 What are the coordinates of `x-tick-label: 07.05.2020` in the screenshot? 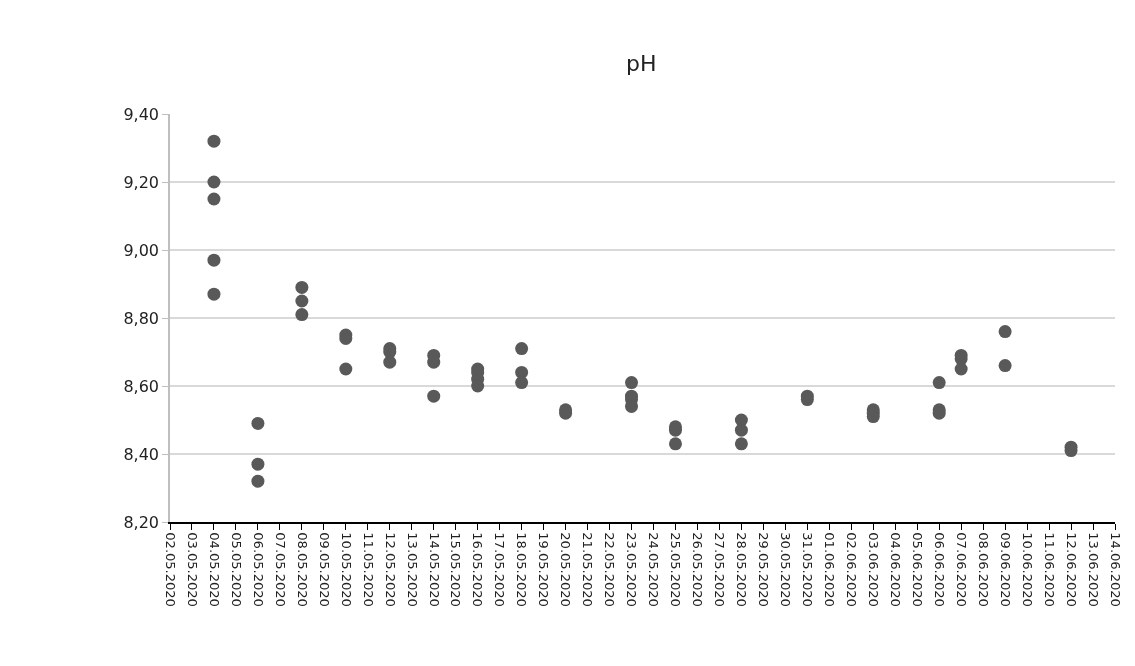 It's located at (280, 569).